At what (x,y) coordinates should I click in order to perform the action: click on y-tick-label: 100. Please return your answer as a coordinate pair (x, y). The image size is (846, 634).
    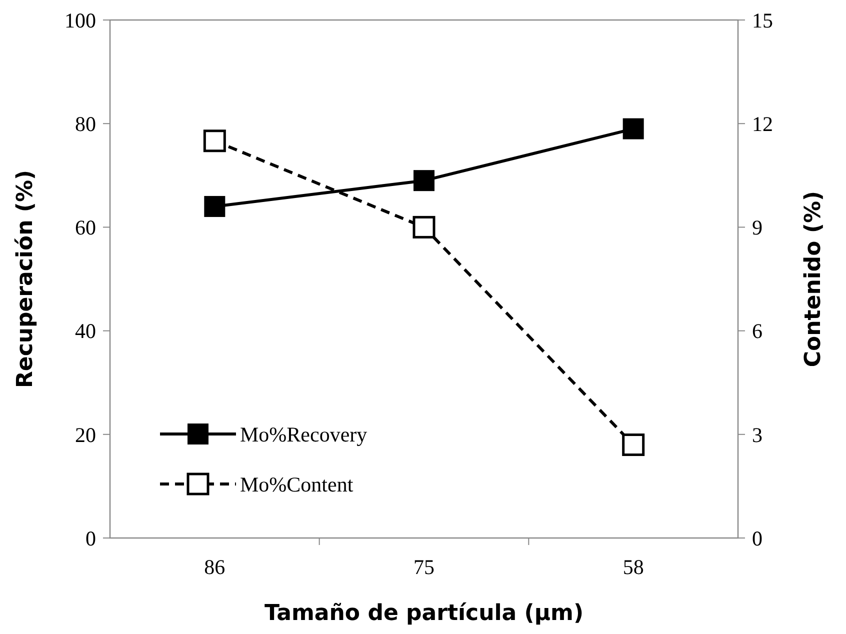
    Looking at the image, I should click on (80, 20).